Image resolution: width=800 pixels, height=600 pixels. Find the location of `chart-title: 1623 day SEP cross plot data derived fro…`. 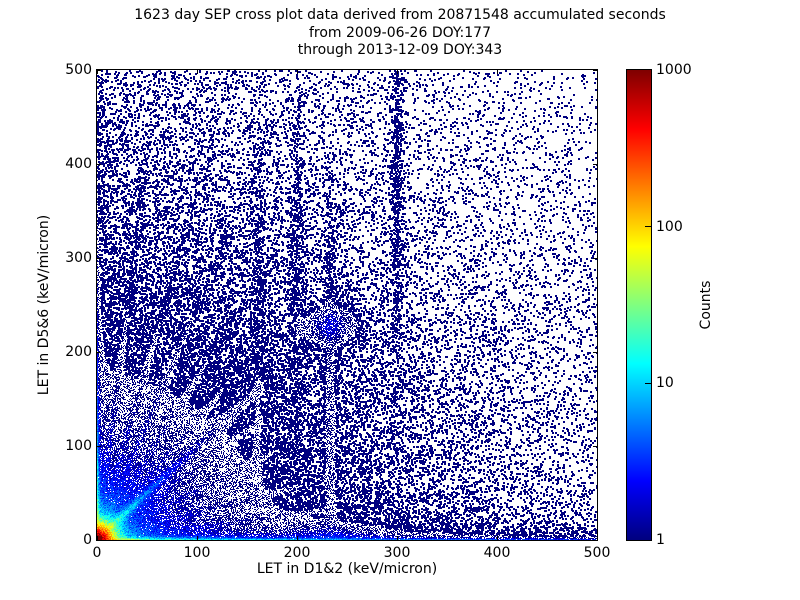

chart-title: 1623 day SEP cross plot data derived fro… is located at coordinates (400, 33).